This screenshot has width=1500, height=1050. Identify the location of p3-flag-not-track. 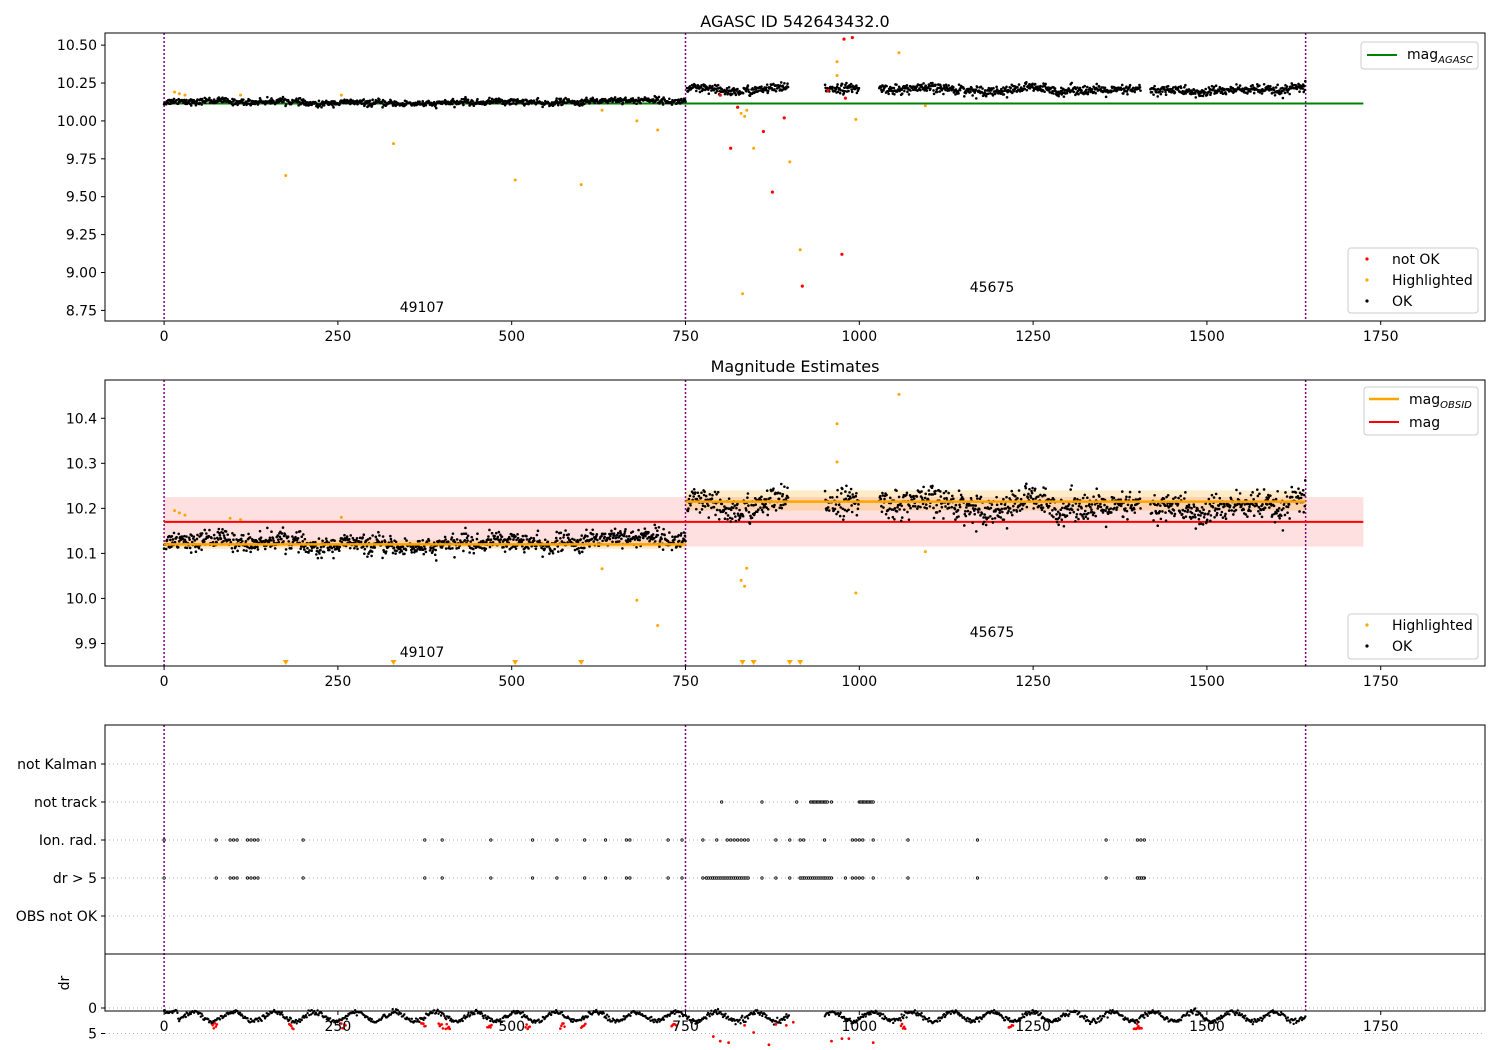
(797, 802).